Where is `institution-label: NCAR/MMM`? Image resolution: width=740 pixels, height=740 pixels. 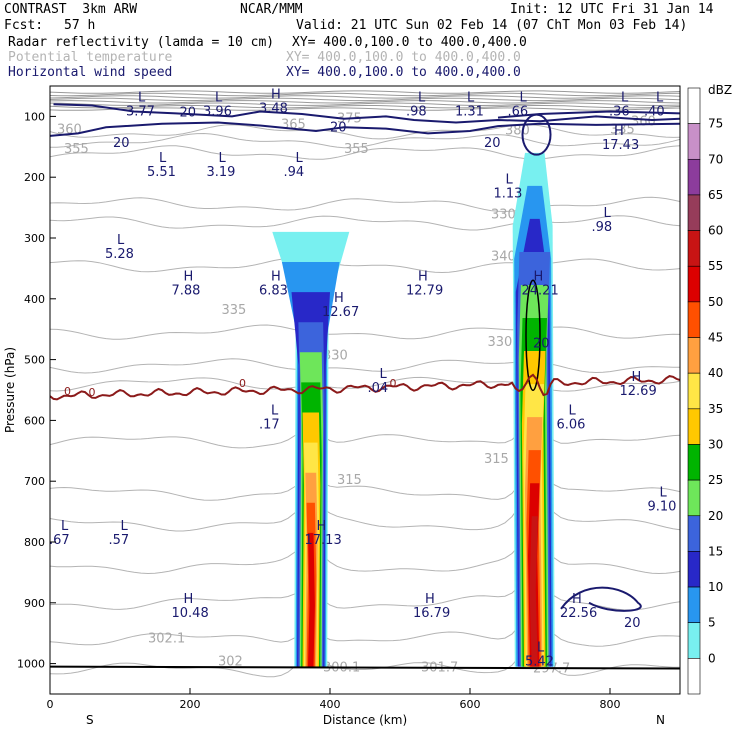
institution-label: NCAR/MMM is located at coordinates (271, 9).